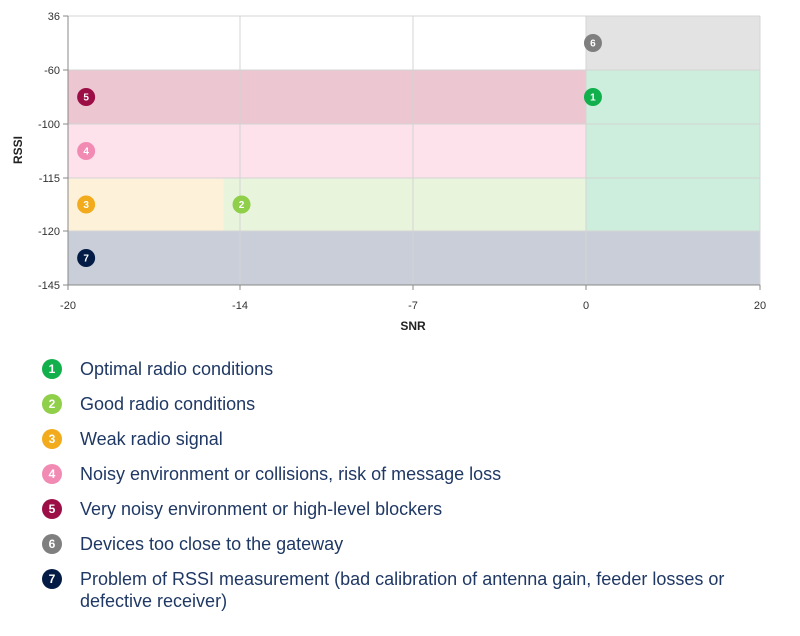  What do you see at coordinates (413, 306) in the screenshot?
I see `x-tick-label: -7` at bounding box center [413, 306].